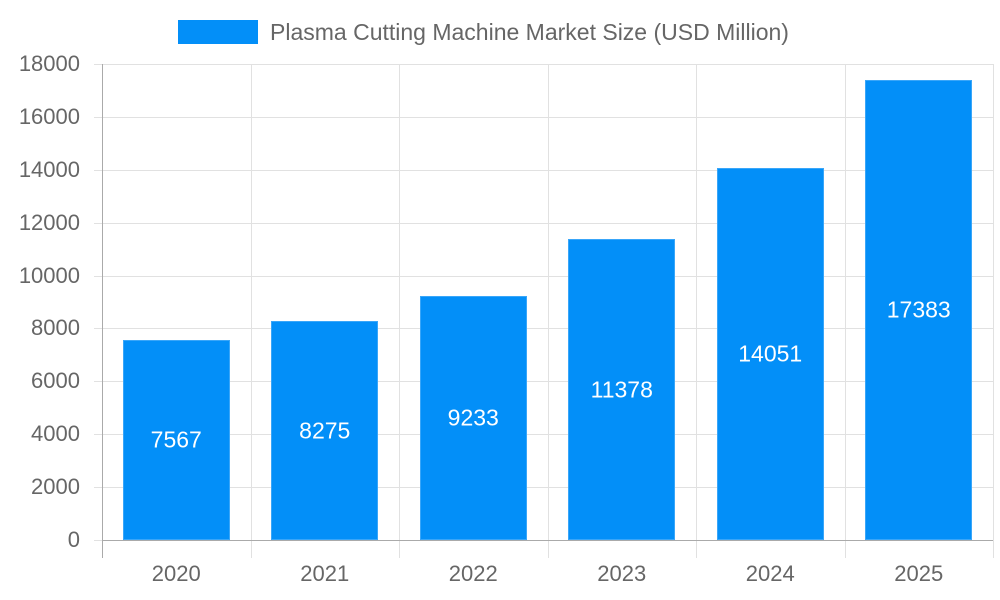 Image resolution: width=1000 pixels, height=600 pixels. What do you see at coordinates (49, 222) in the screenshot?
I see `y-axis-tick-label: 12000` at bounding box center [49, 222].